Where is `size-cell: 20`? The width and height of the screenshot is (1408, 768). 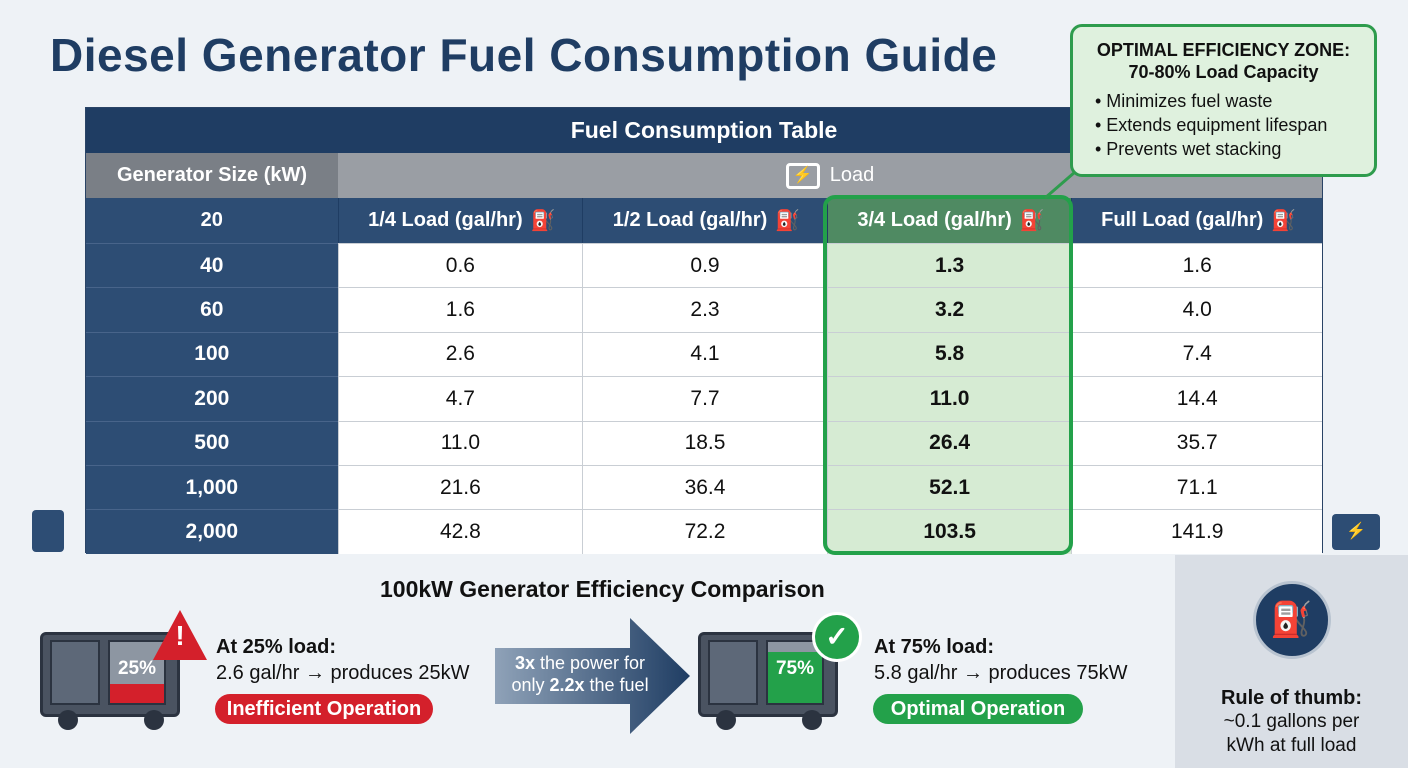 size-cell: 20 is located at coordinates (212, 220).